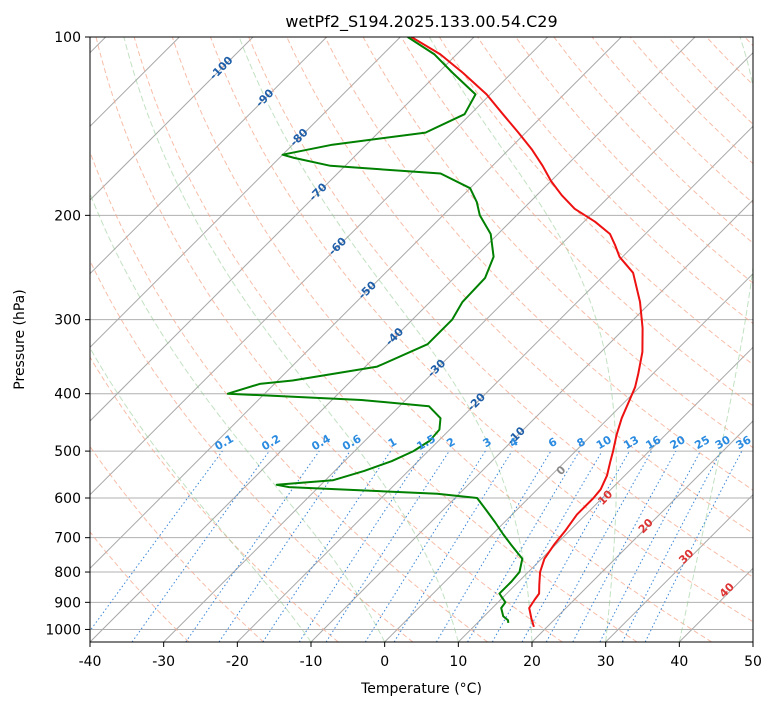 The width and height of the screenshot is (775, 708). Describe the element at coordinates (67, 216) in the screenshot. I see `y-tick-label: 200` at that location.